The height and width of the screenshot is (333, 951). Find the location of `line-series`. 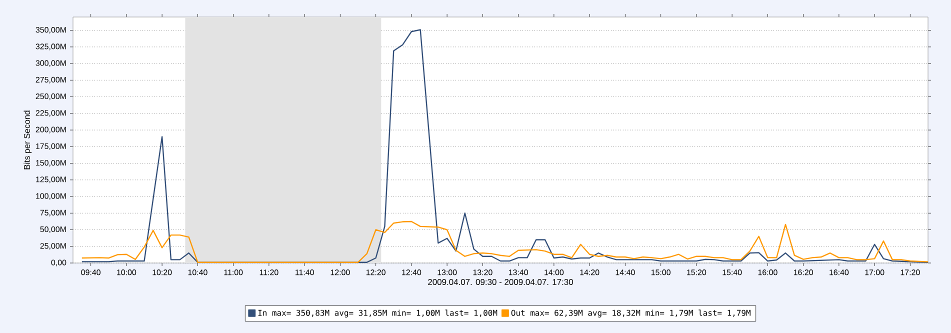

line-series is located at coordinates (504, 241).